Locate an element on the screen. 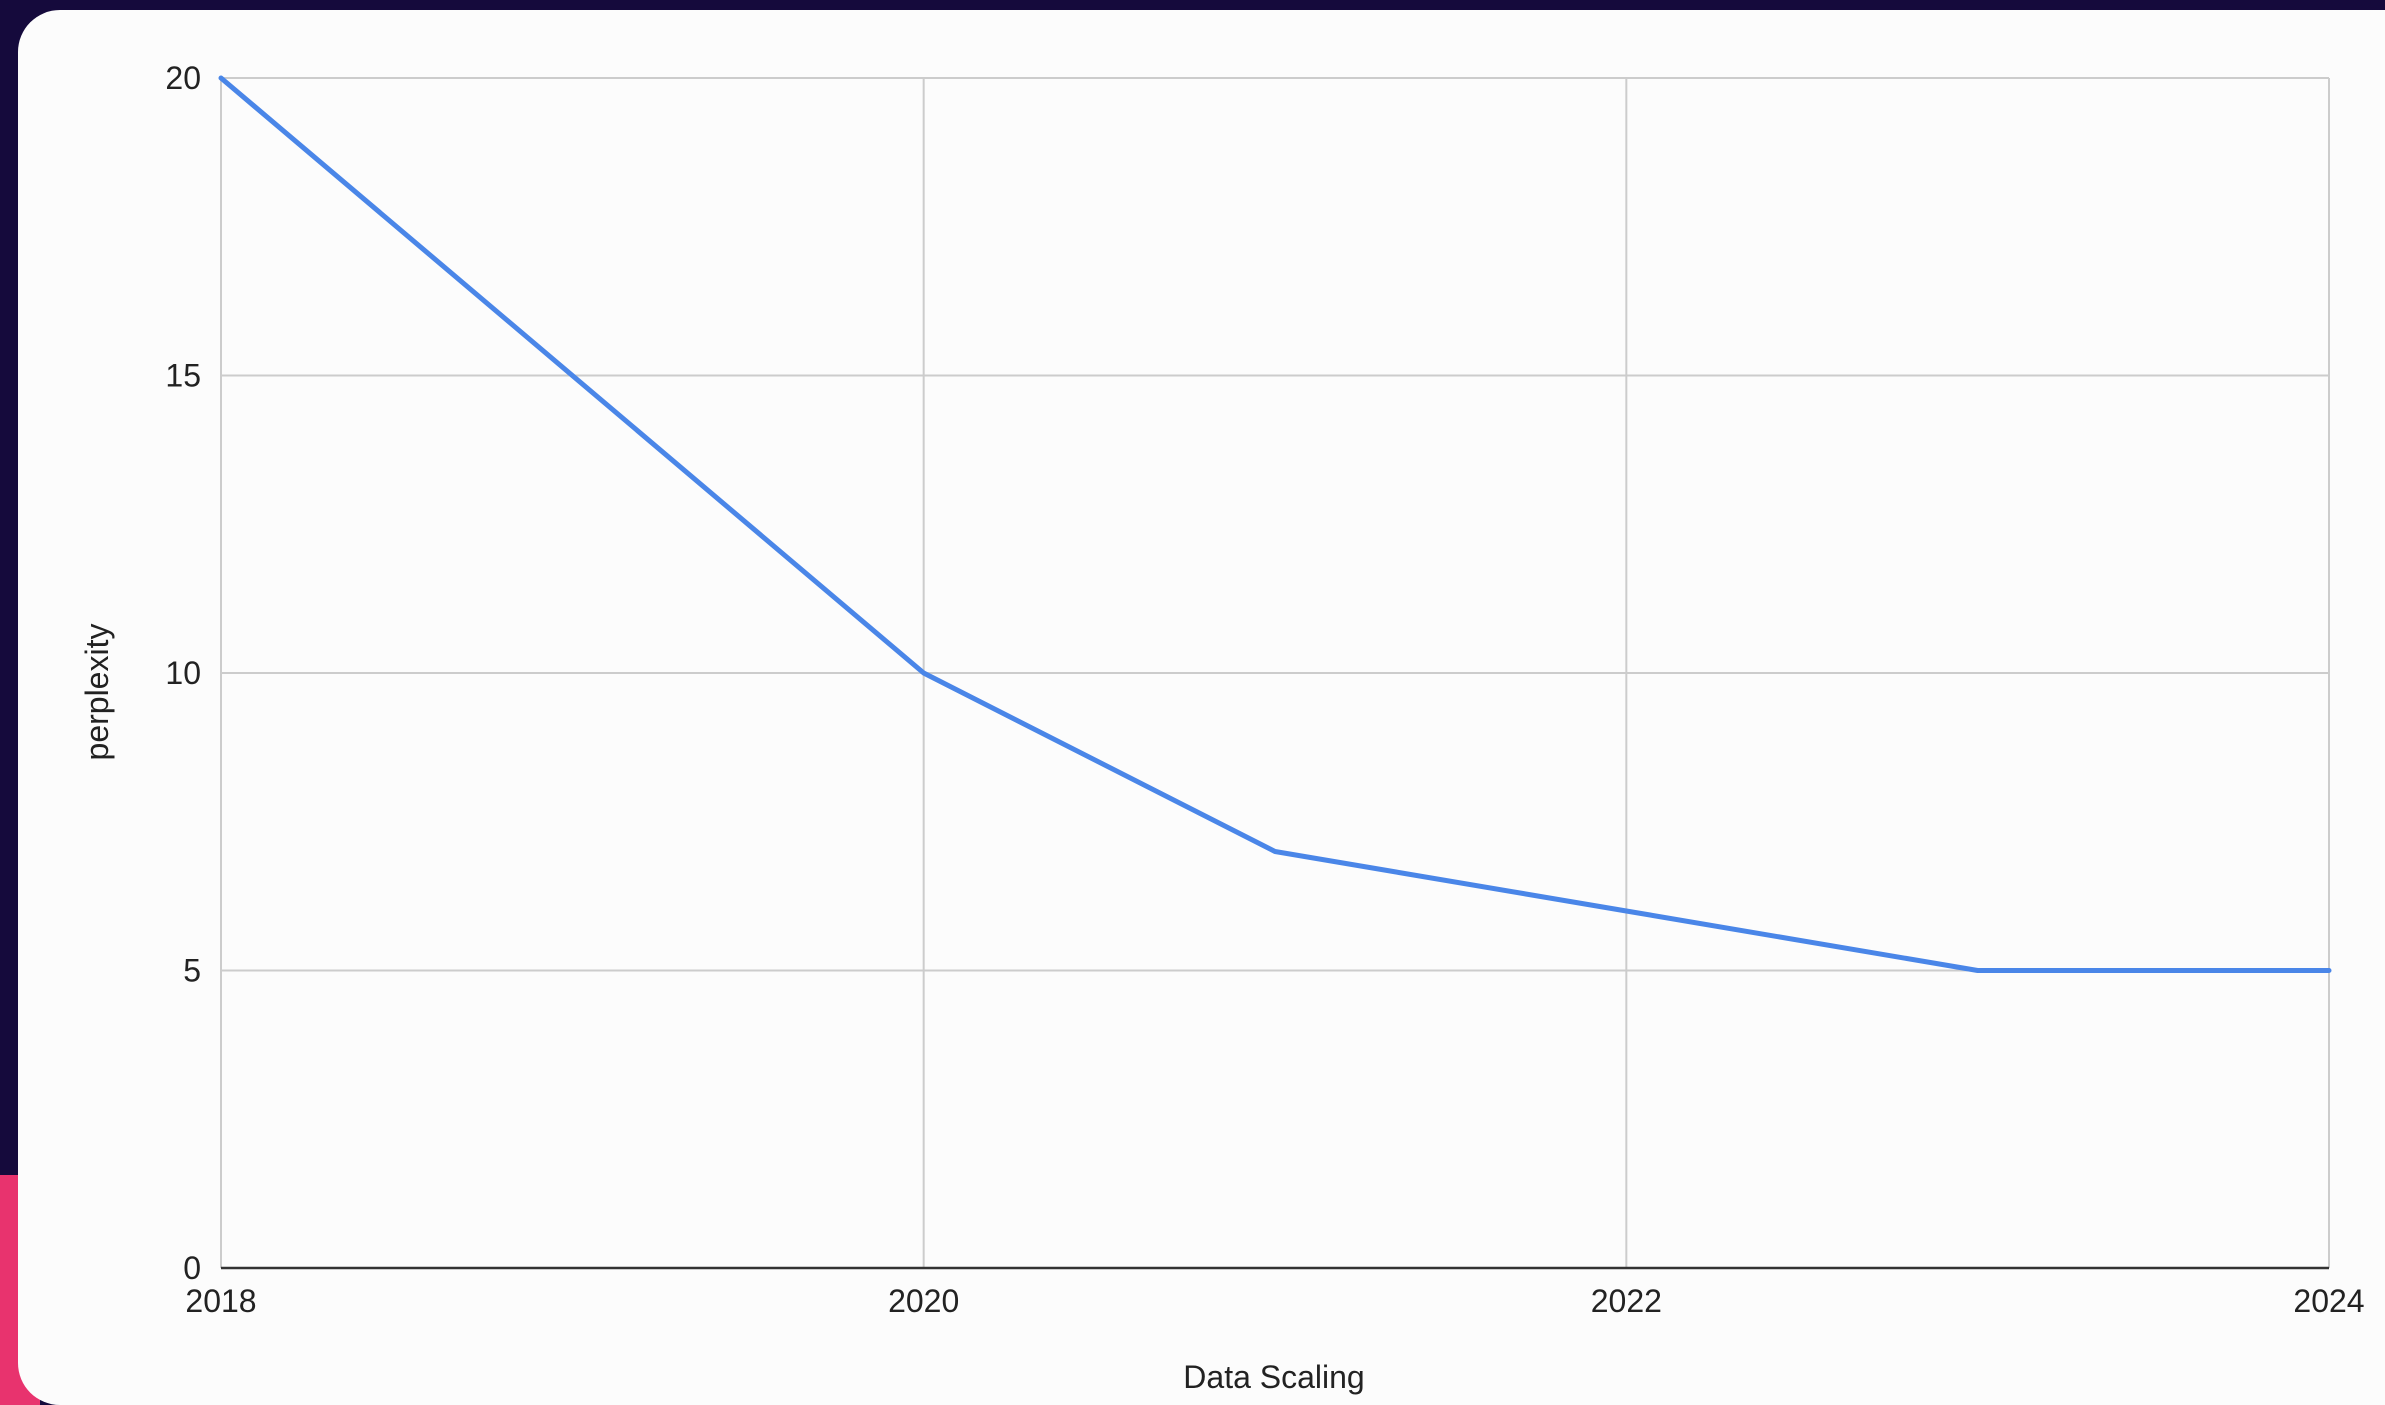 The height and width of the screenshot is (1405, 2385). y-tick-label: 20 is located at coordinates (183, 78).